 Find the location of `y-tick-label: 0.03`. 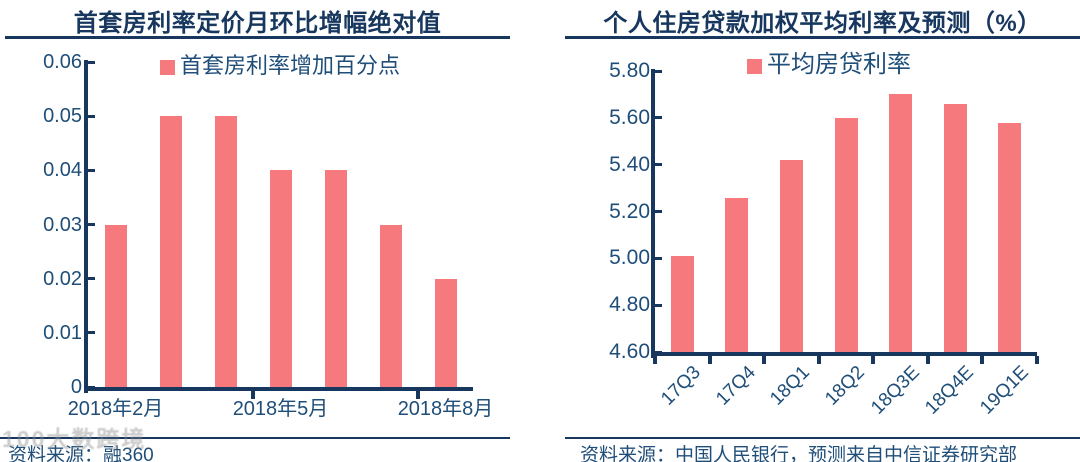

y-tick-label: 0.03 is located at coordinates (62, 224).